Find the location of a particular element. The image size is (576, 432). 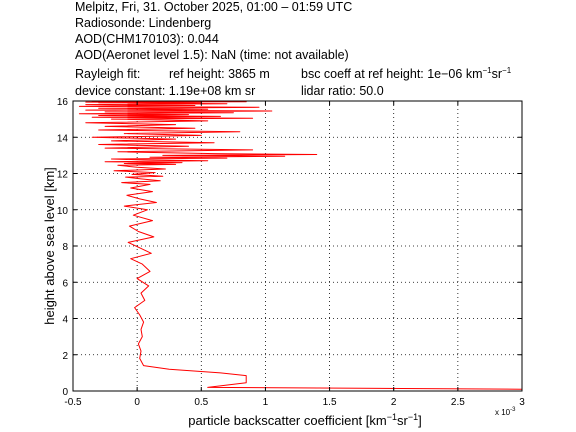

y-tick-label: 10 is located at coordinates (63, 211).